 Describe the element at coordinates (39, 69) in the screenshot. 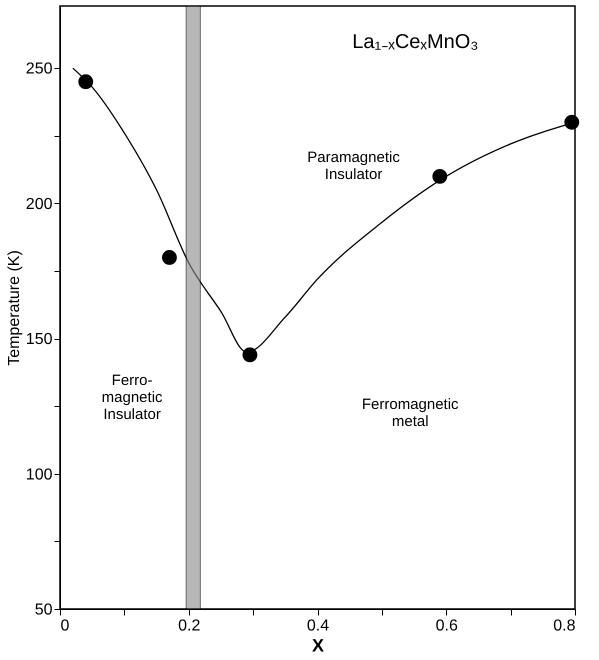

I see `y-tick-label: 250` at that location.